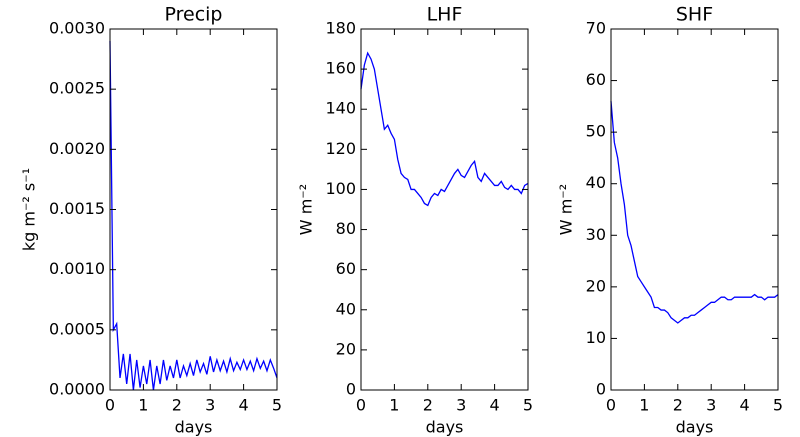  Describe the element at coordinates (194, 15) in the screenshot. I see `chart-title: Precip` at that location.